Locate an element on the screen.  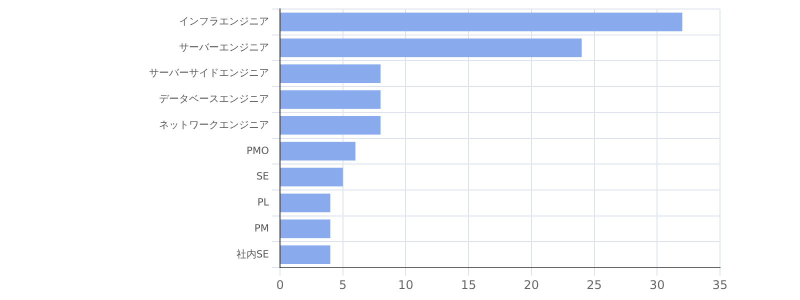
x-tick-label: 15 is located at coordinates (468, 285).